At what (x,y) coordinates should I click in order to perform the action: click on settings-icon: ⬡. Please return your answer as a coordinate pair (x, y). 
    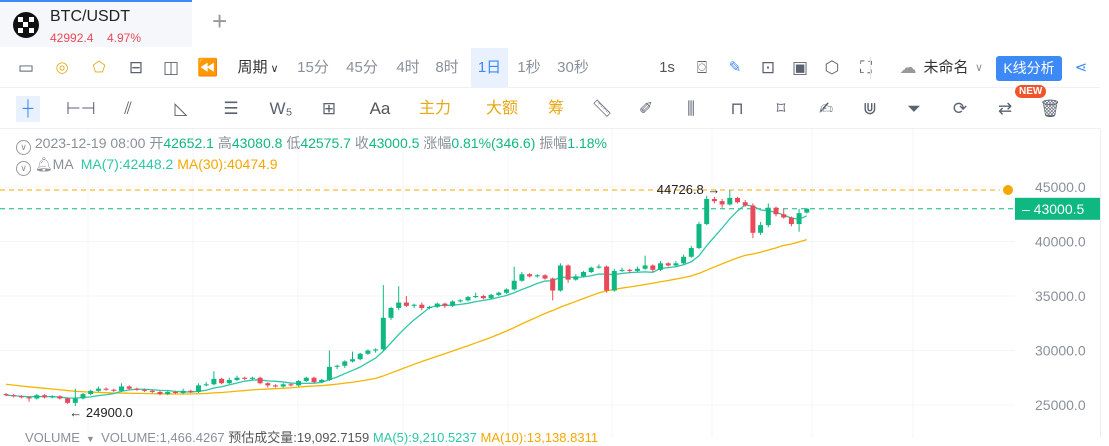
    Looking at the image, I should click on (832, 67).